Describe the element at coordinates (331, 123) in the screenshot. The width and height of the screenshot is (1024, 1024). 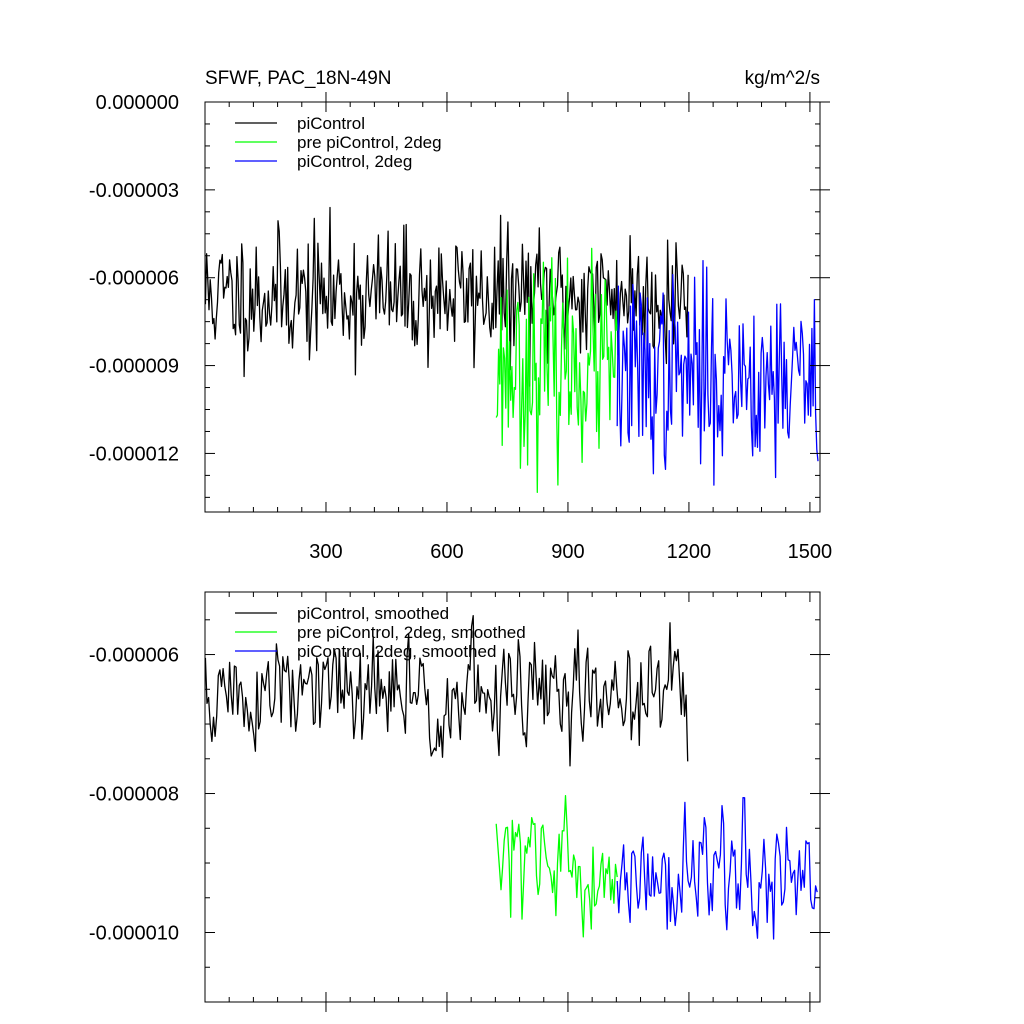
I see `legend-label: piControl` at that location.